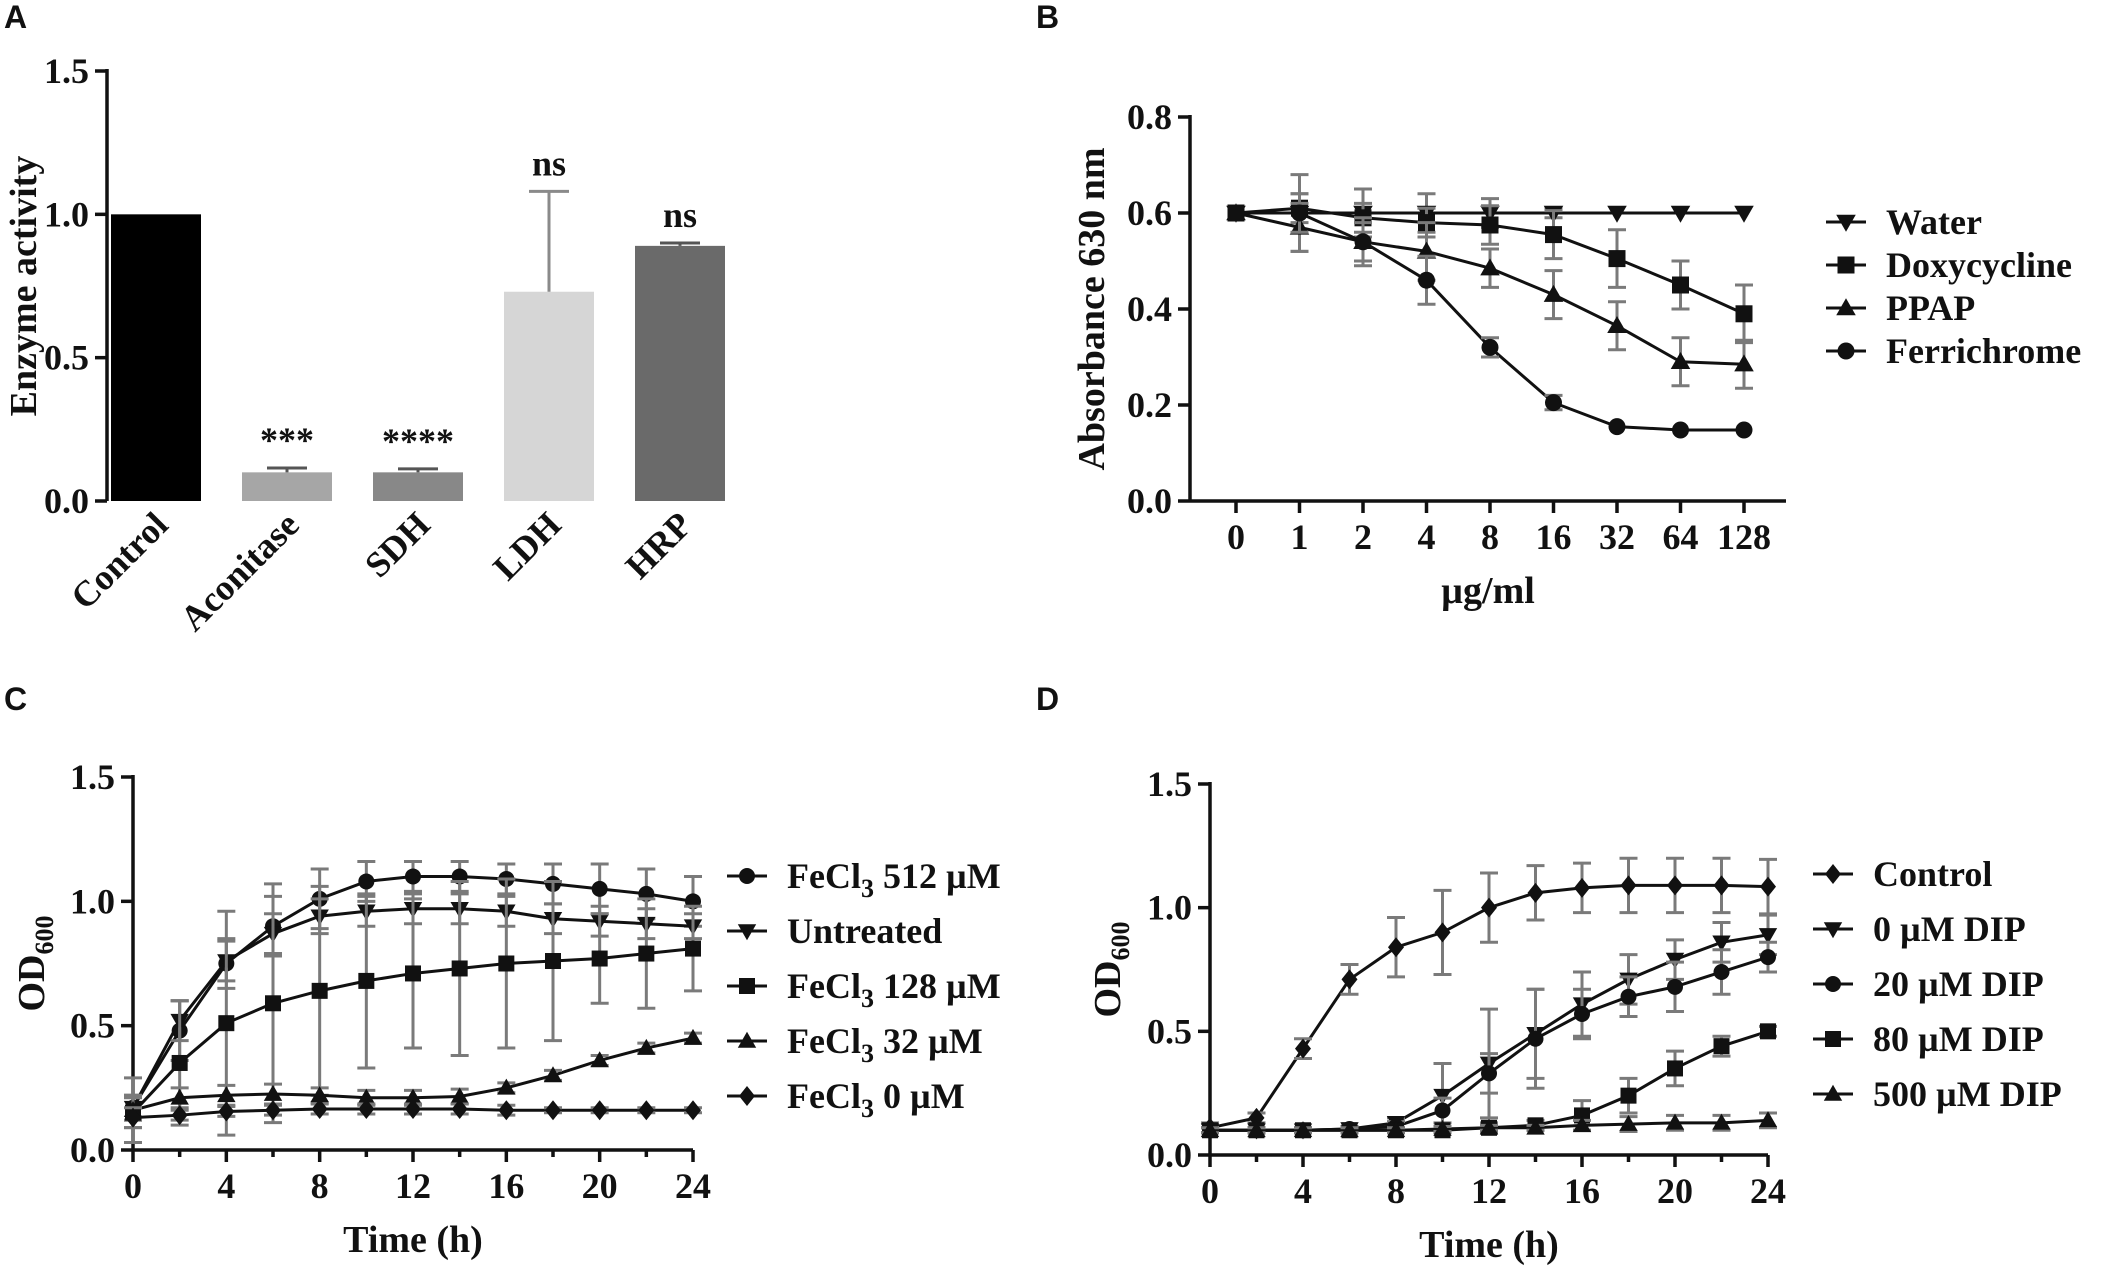 The width and height of the screenshot is (2123, 1273). I want to click on y-tick-label: 1.5, so click(66, 71).